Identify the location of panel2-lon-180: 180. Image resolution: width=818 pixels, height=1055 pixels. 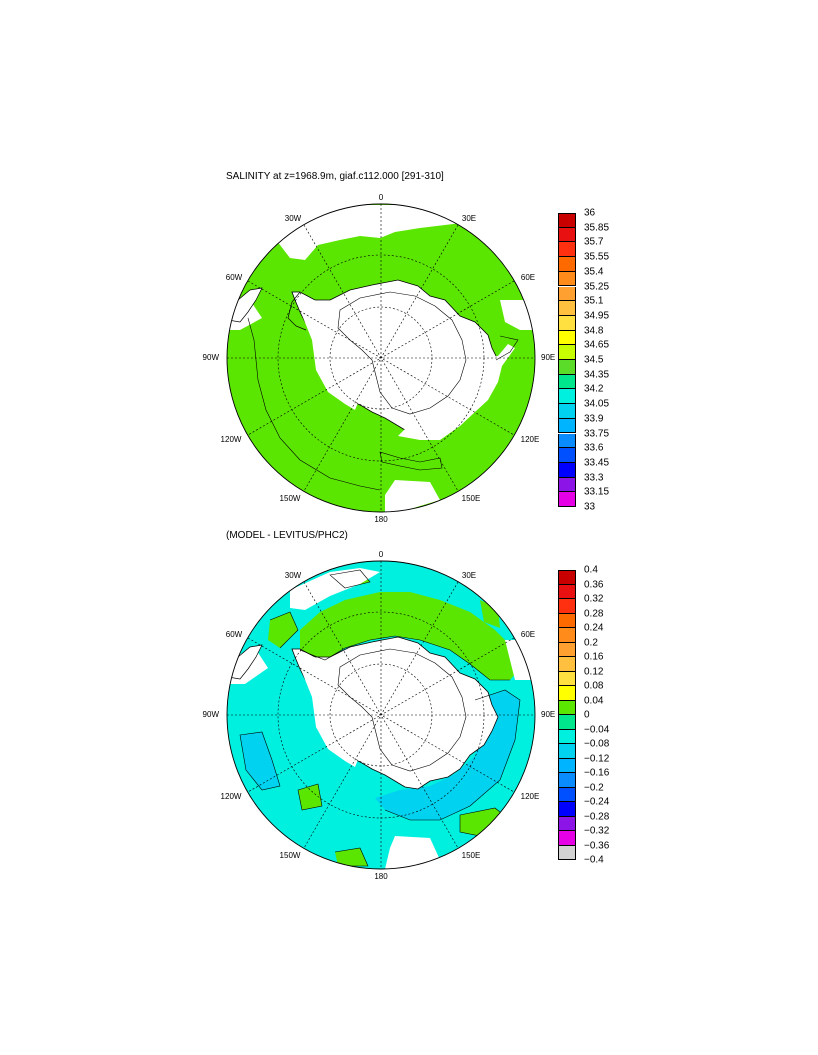
(381, 876).